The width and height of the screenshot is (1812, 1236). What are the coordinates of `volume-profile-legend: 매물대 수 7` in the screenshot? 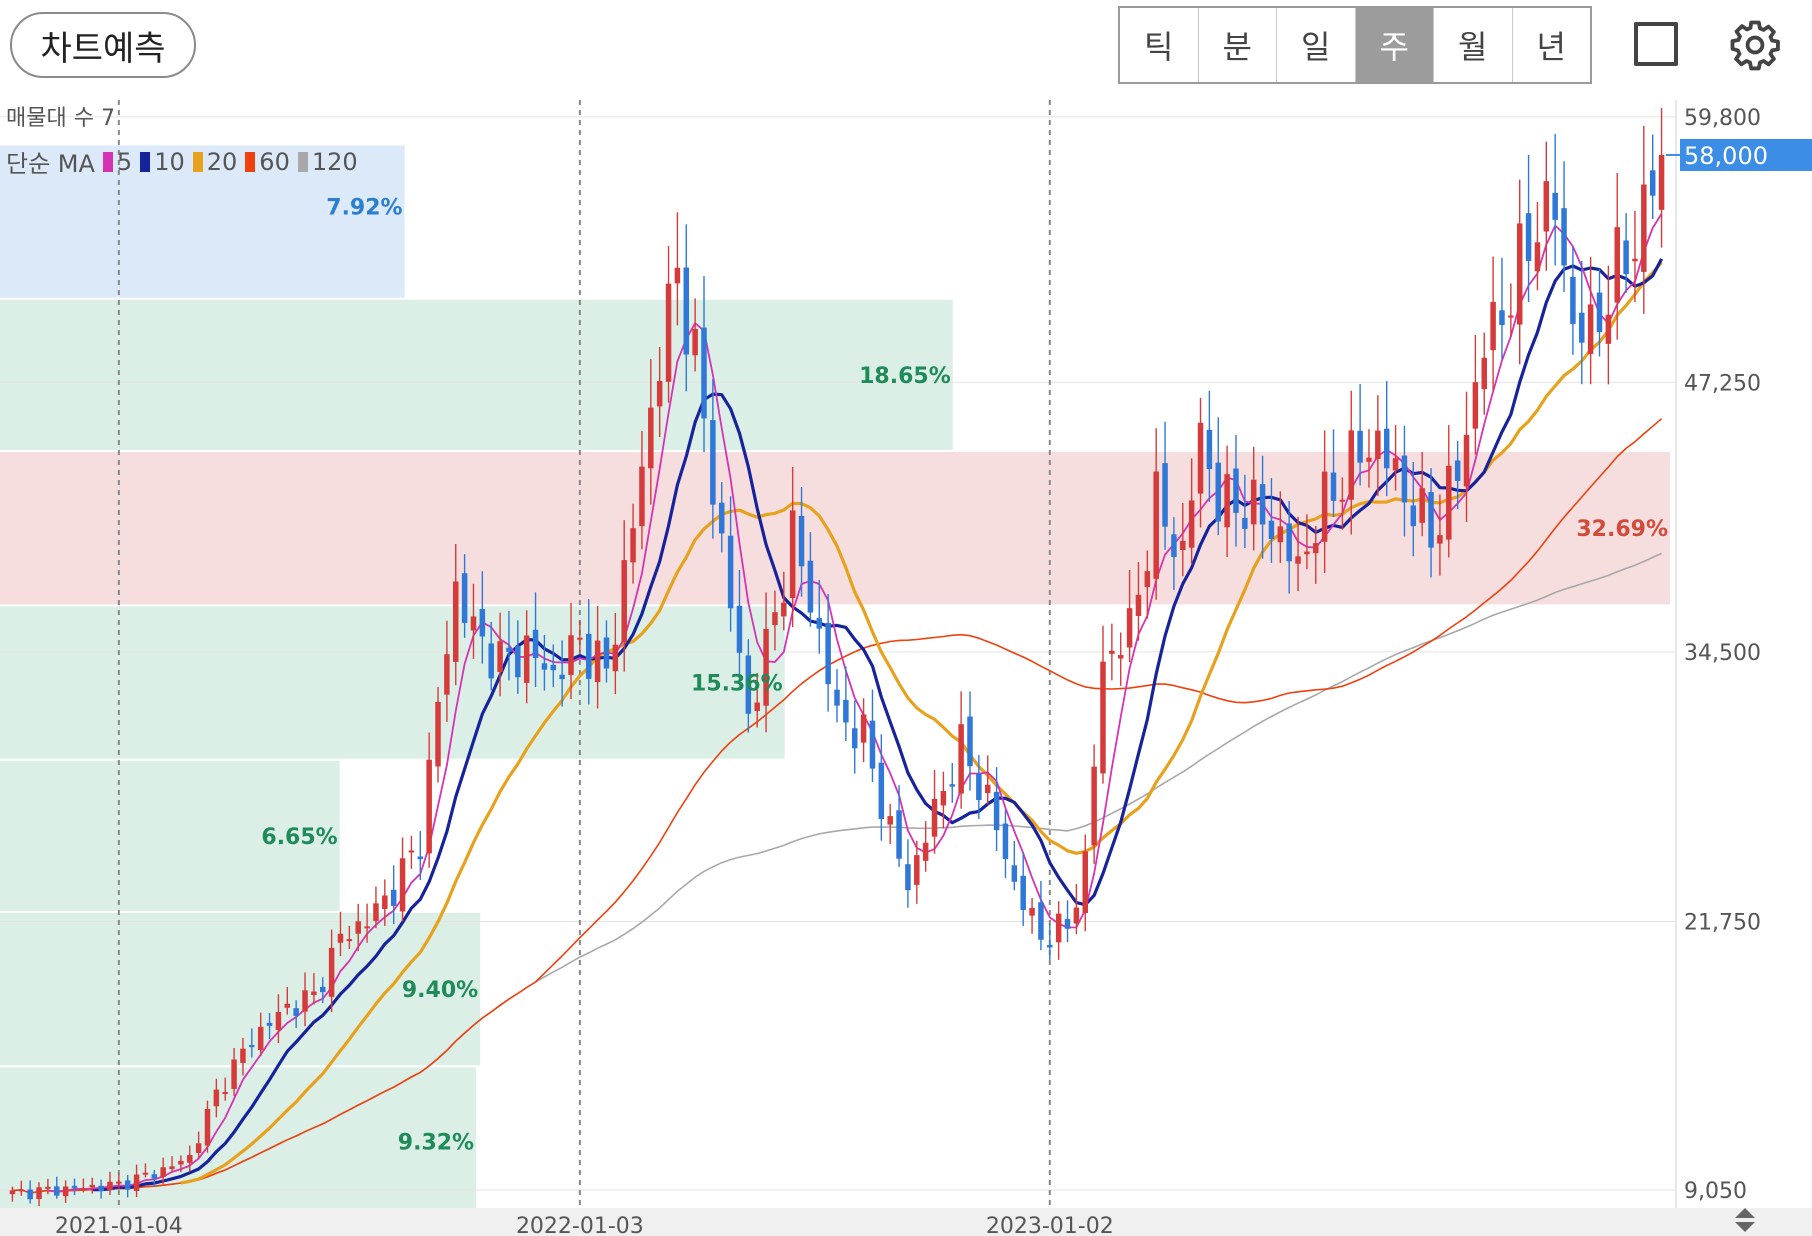 It's located at (60, 118).